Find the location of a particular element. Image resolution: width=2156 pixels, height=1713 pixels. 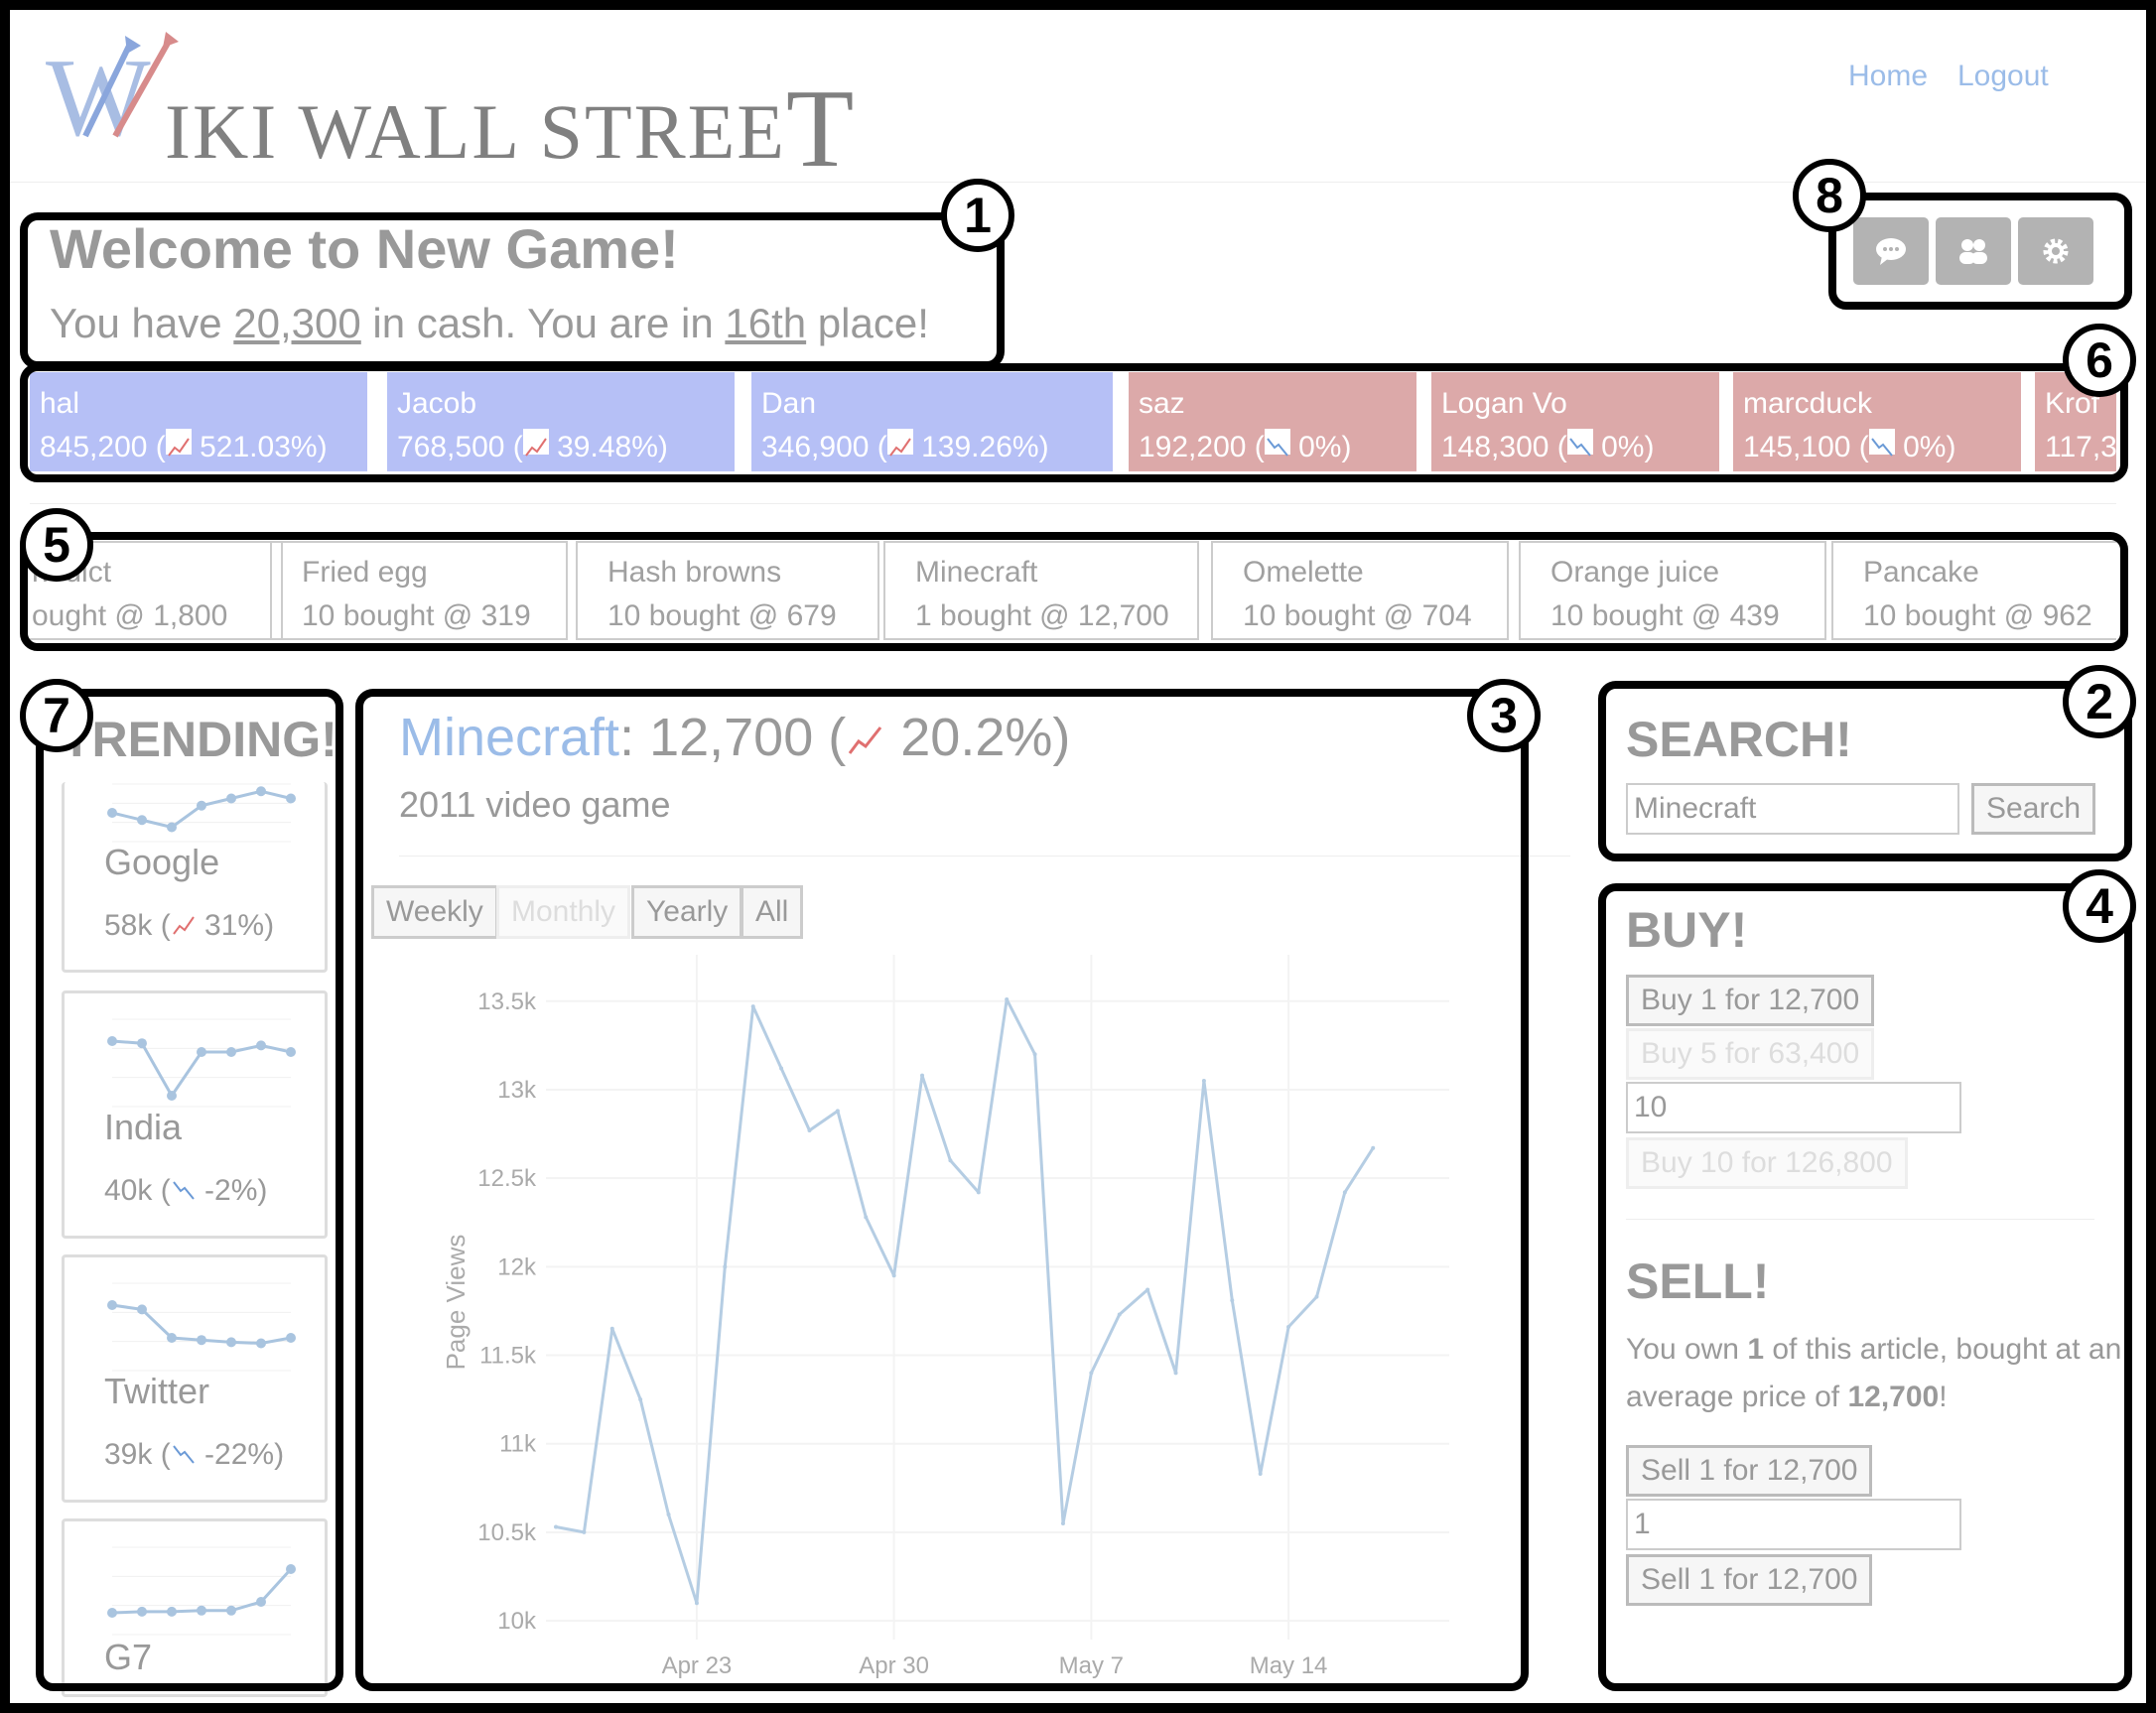

holding-name: Fried egg is located at coordinates (365, 572).